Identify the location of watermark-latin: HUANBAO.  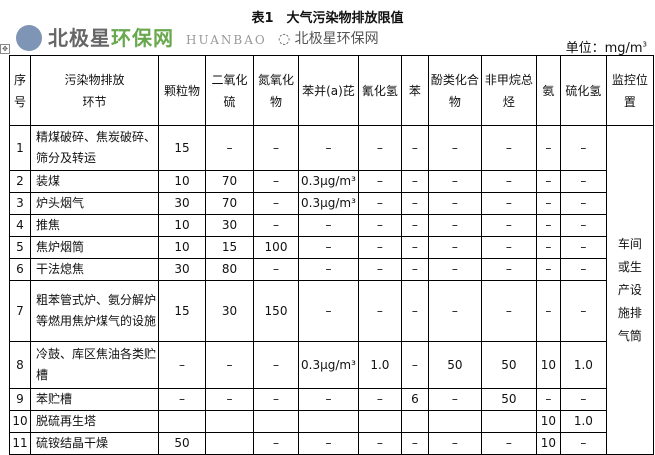
(226, 40).